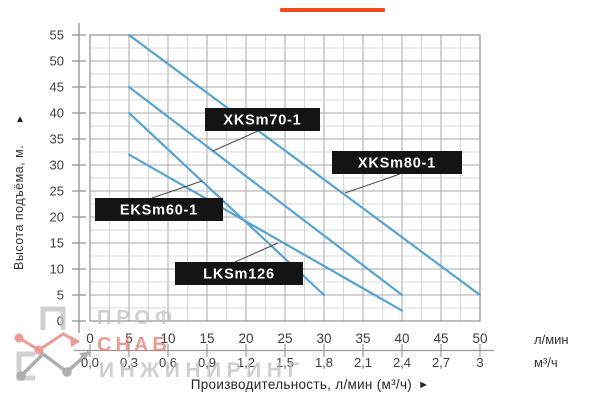  Describe the element at coordinates (168, 362) in the screenshot. I see `x-tick-label-m3h: 0,6` at that location.